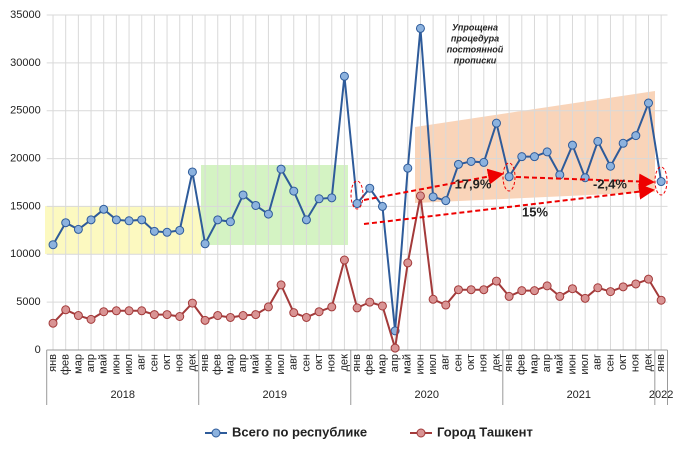  I want to click on y-tick-label: 10000, so click(25, 254).